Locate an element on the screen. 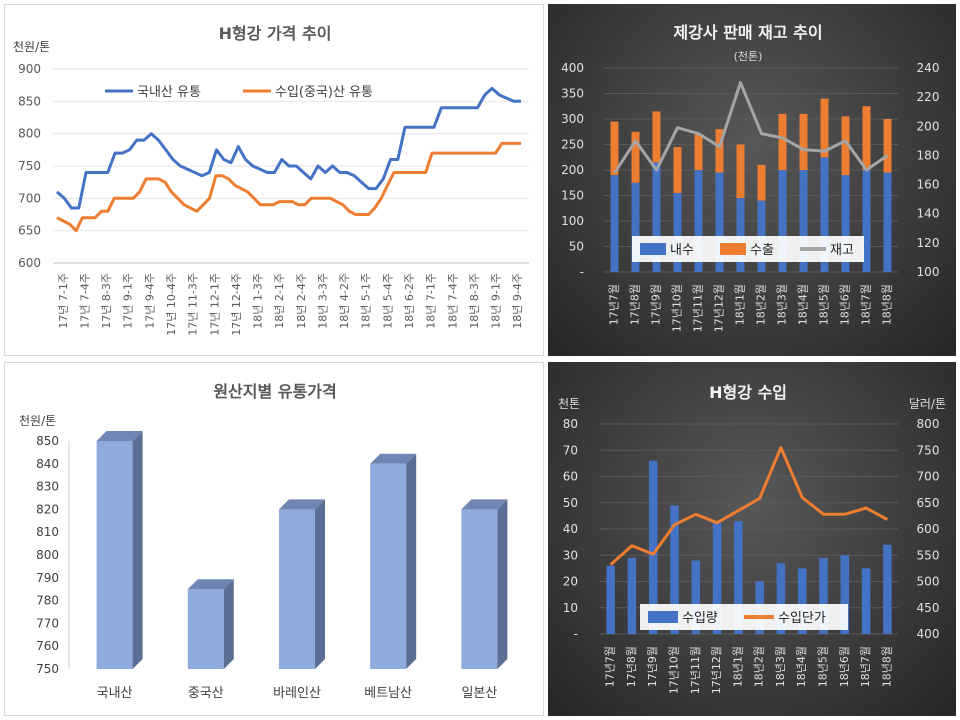 The image size is (960, 720). x-tick-label: 베트남산 is located at coordinates (388, 693).